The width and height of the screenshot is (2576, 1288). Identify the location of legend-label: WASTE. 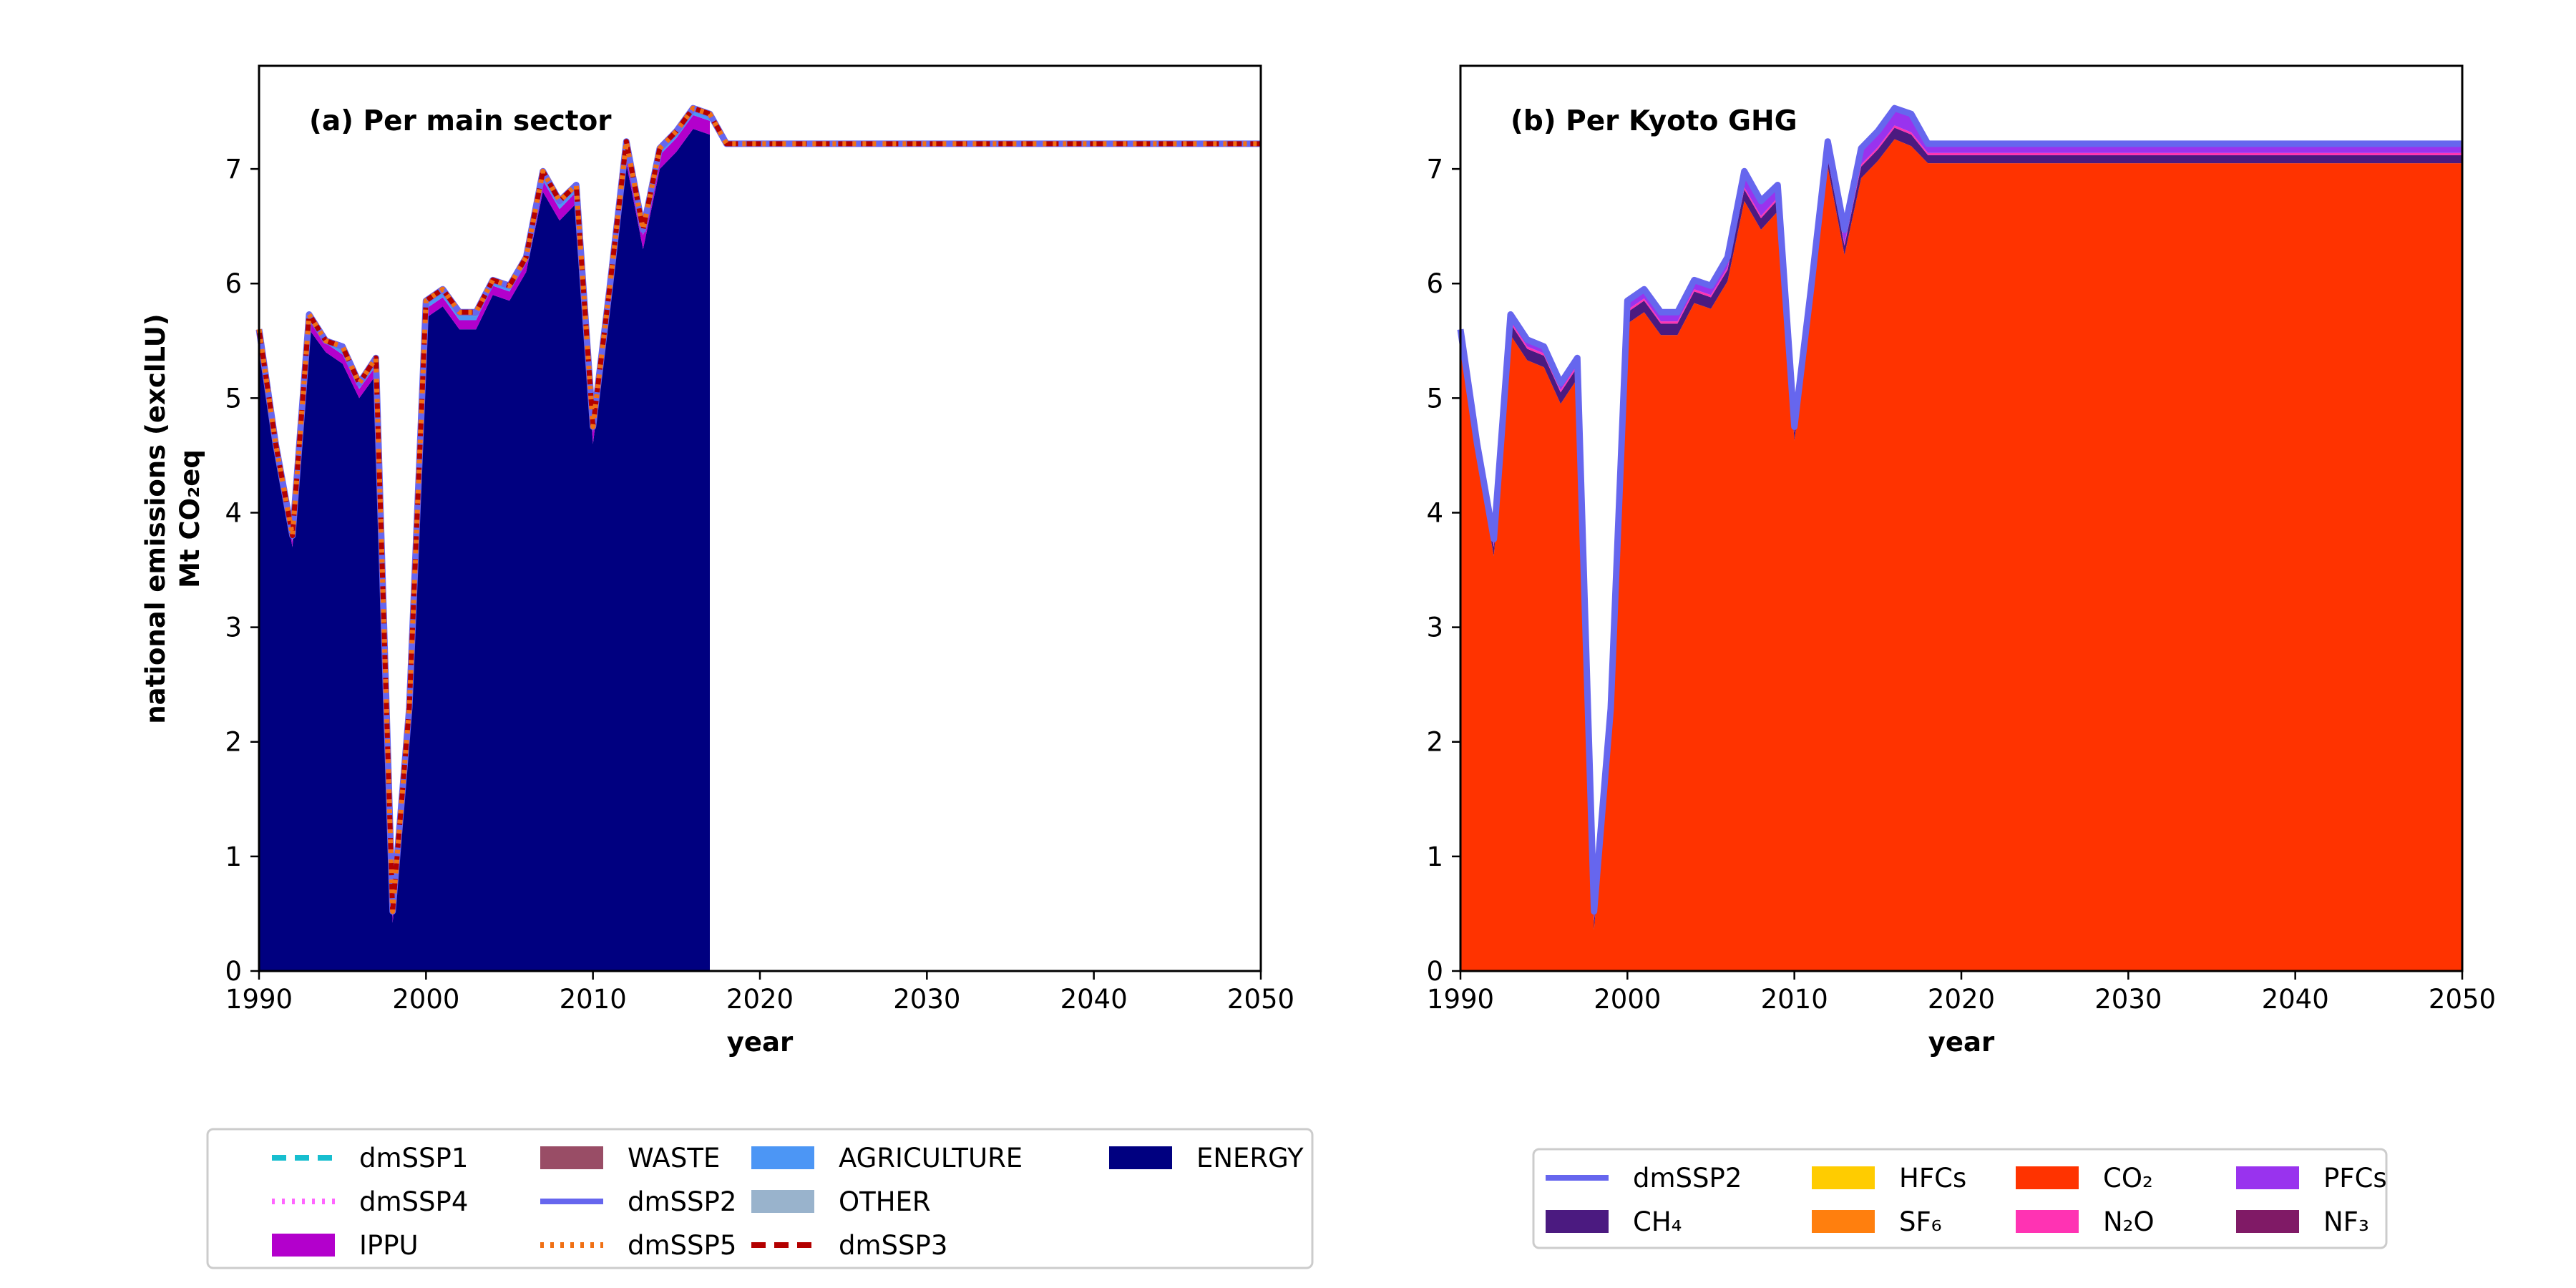
(674, 1158).